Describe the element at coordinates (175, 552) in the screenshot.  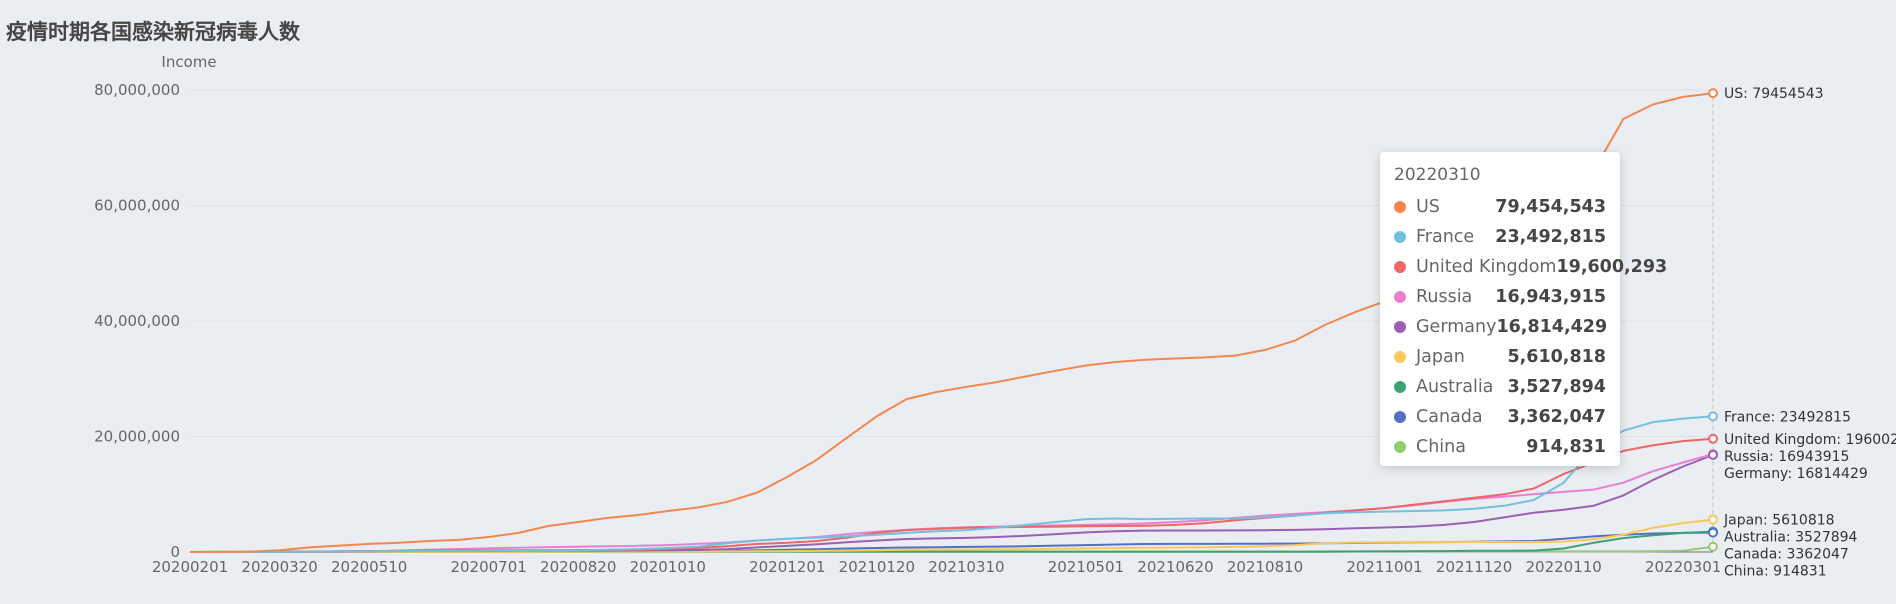
I see `y-tick-label: 0` at that location.